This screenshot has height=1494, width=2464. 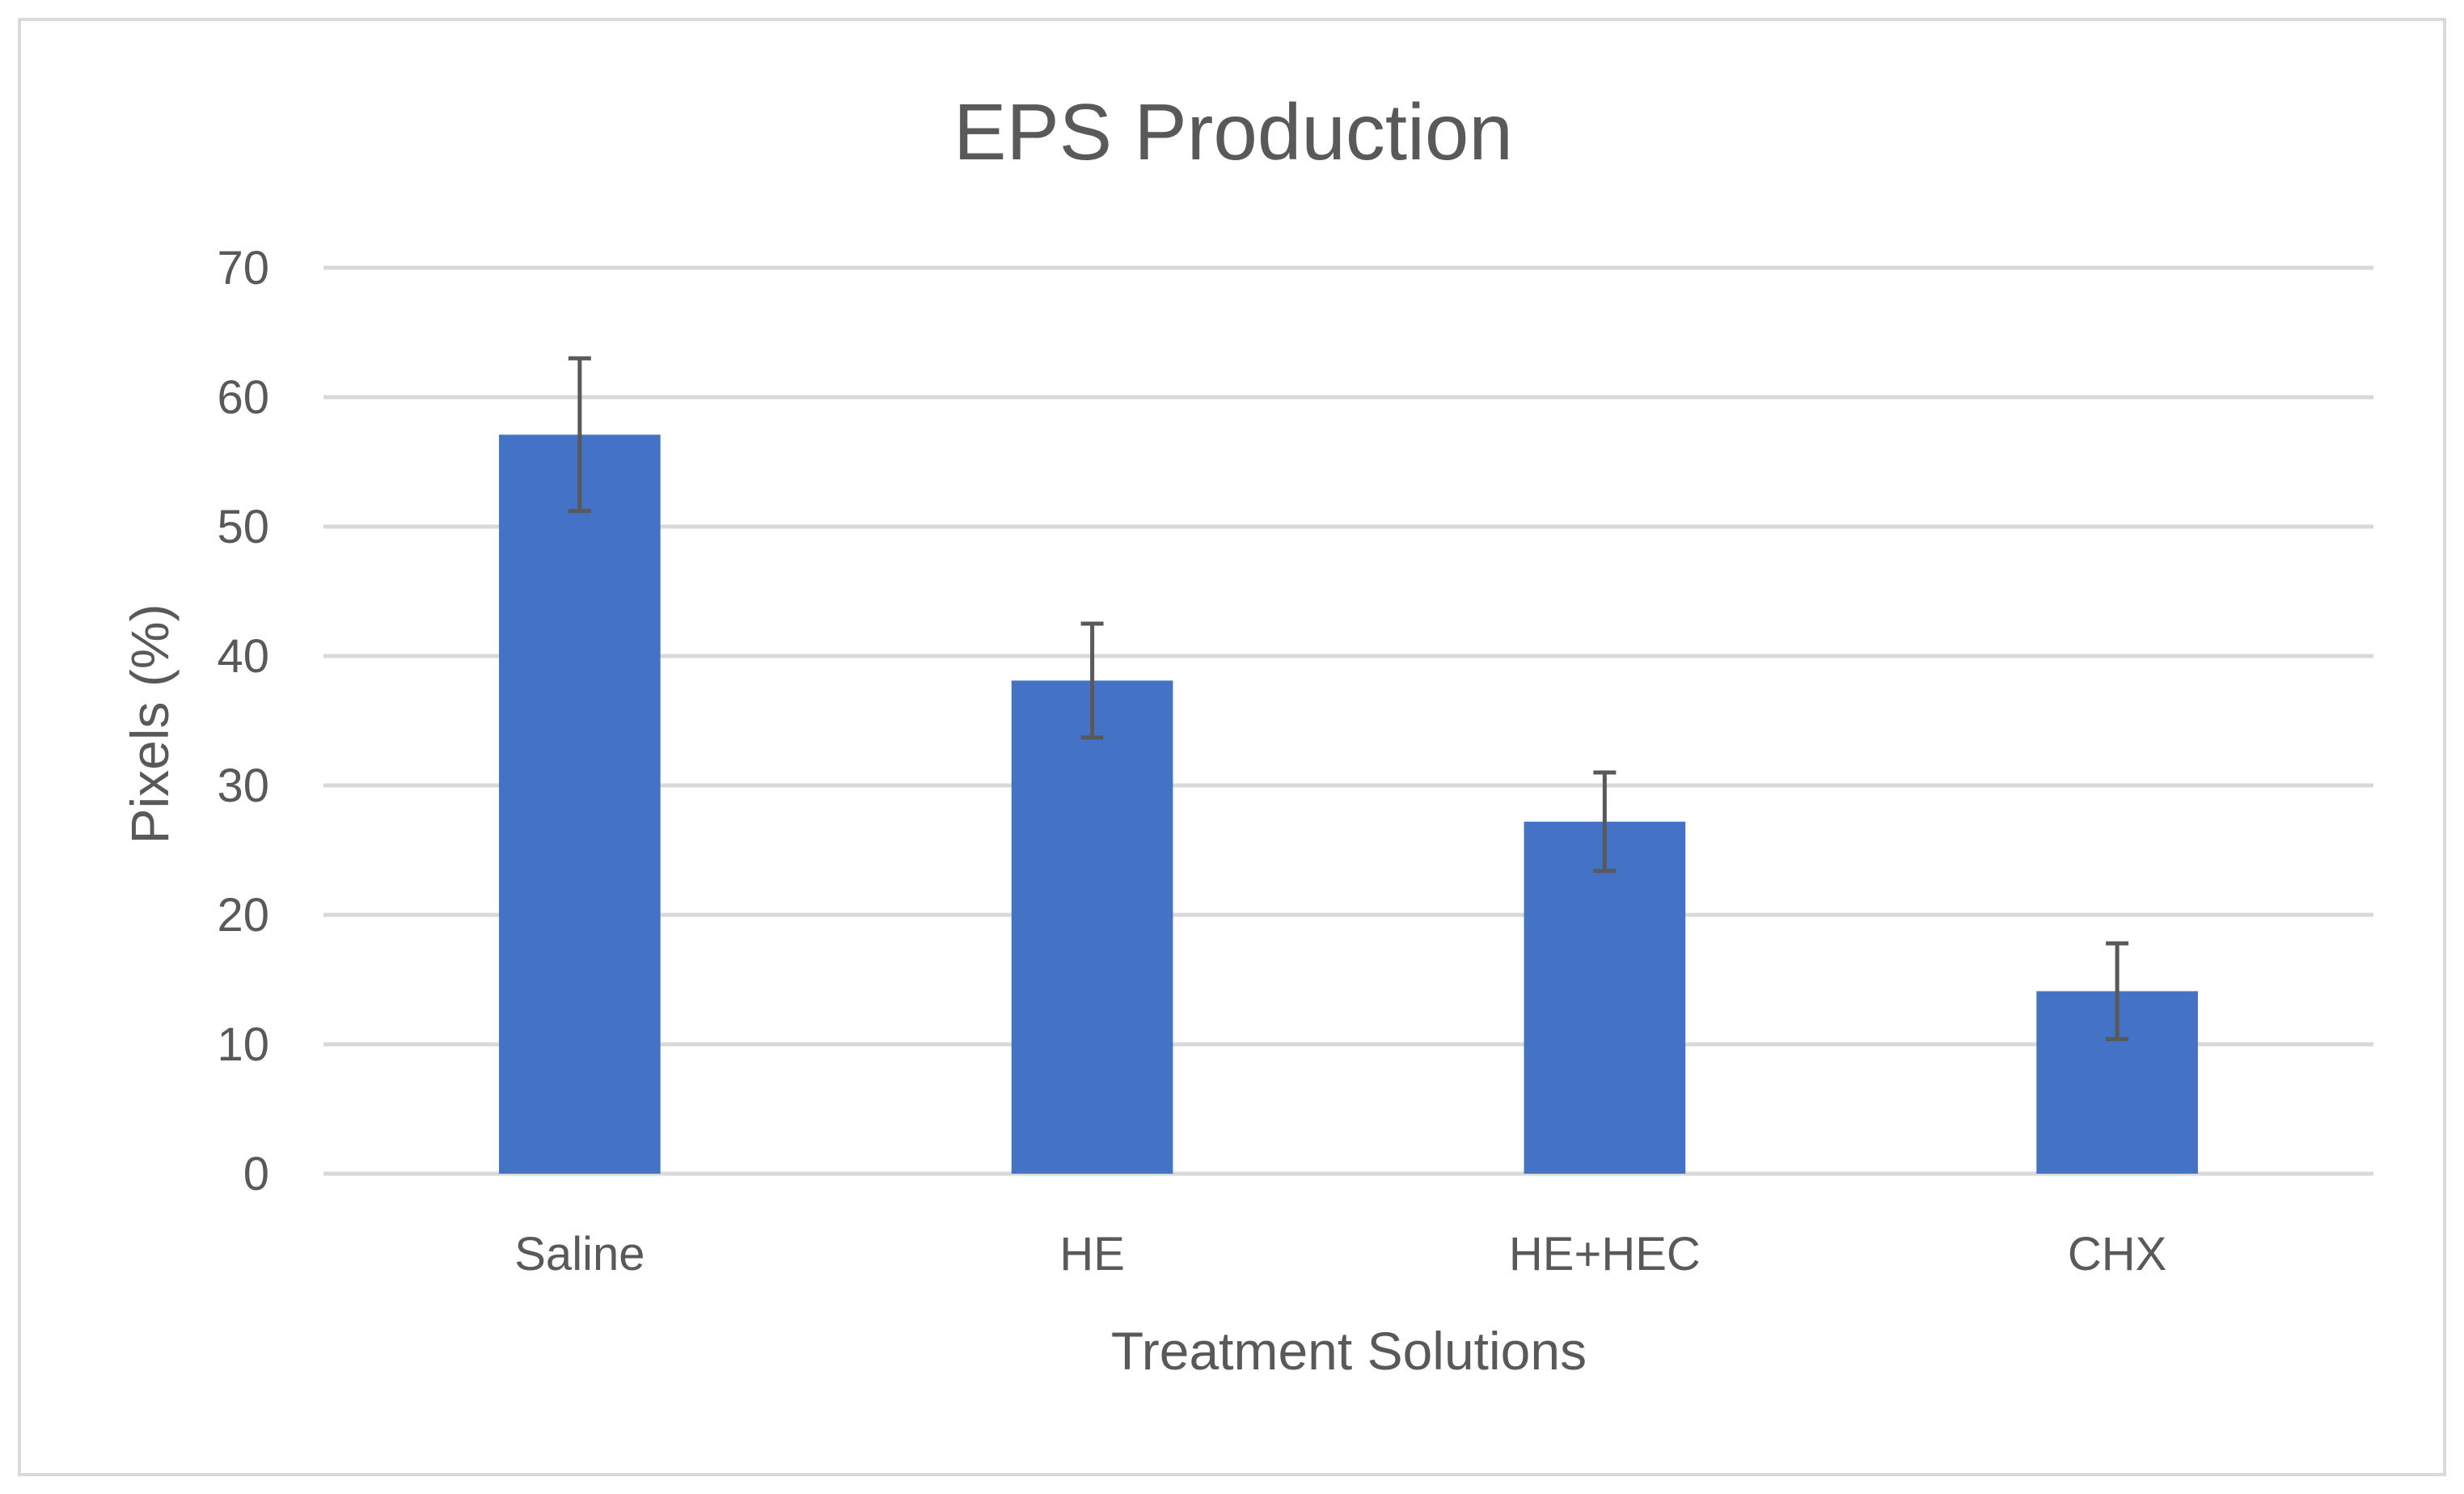 What do you see at coordinates (243, 527) in the screenshot?
I see `y-tick-label: 50` at bounding box center [243, 527].